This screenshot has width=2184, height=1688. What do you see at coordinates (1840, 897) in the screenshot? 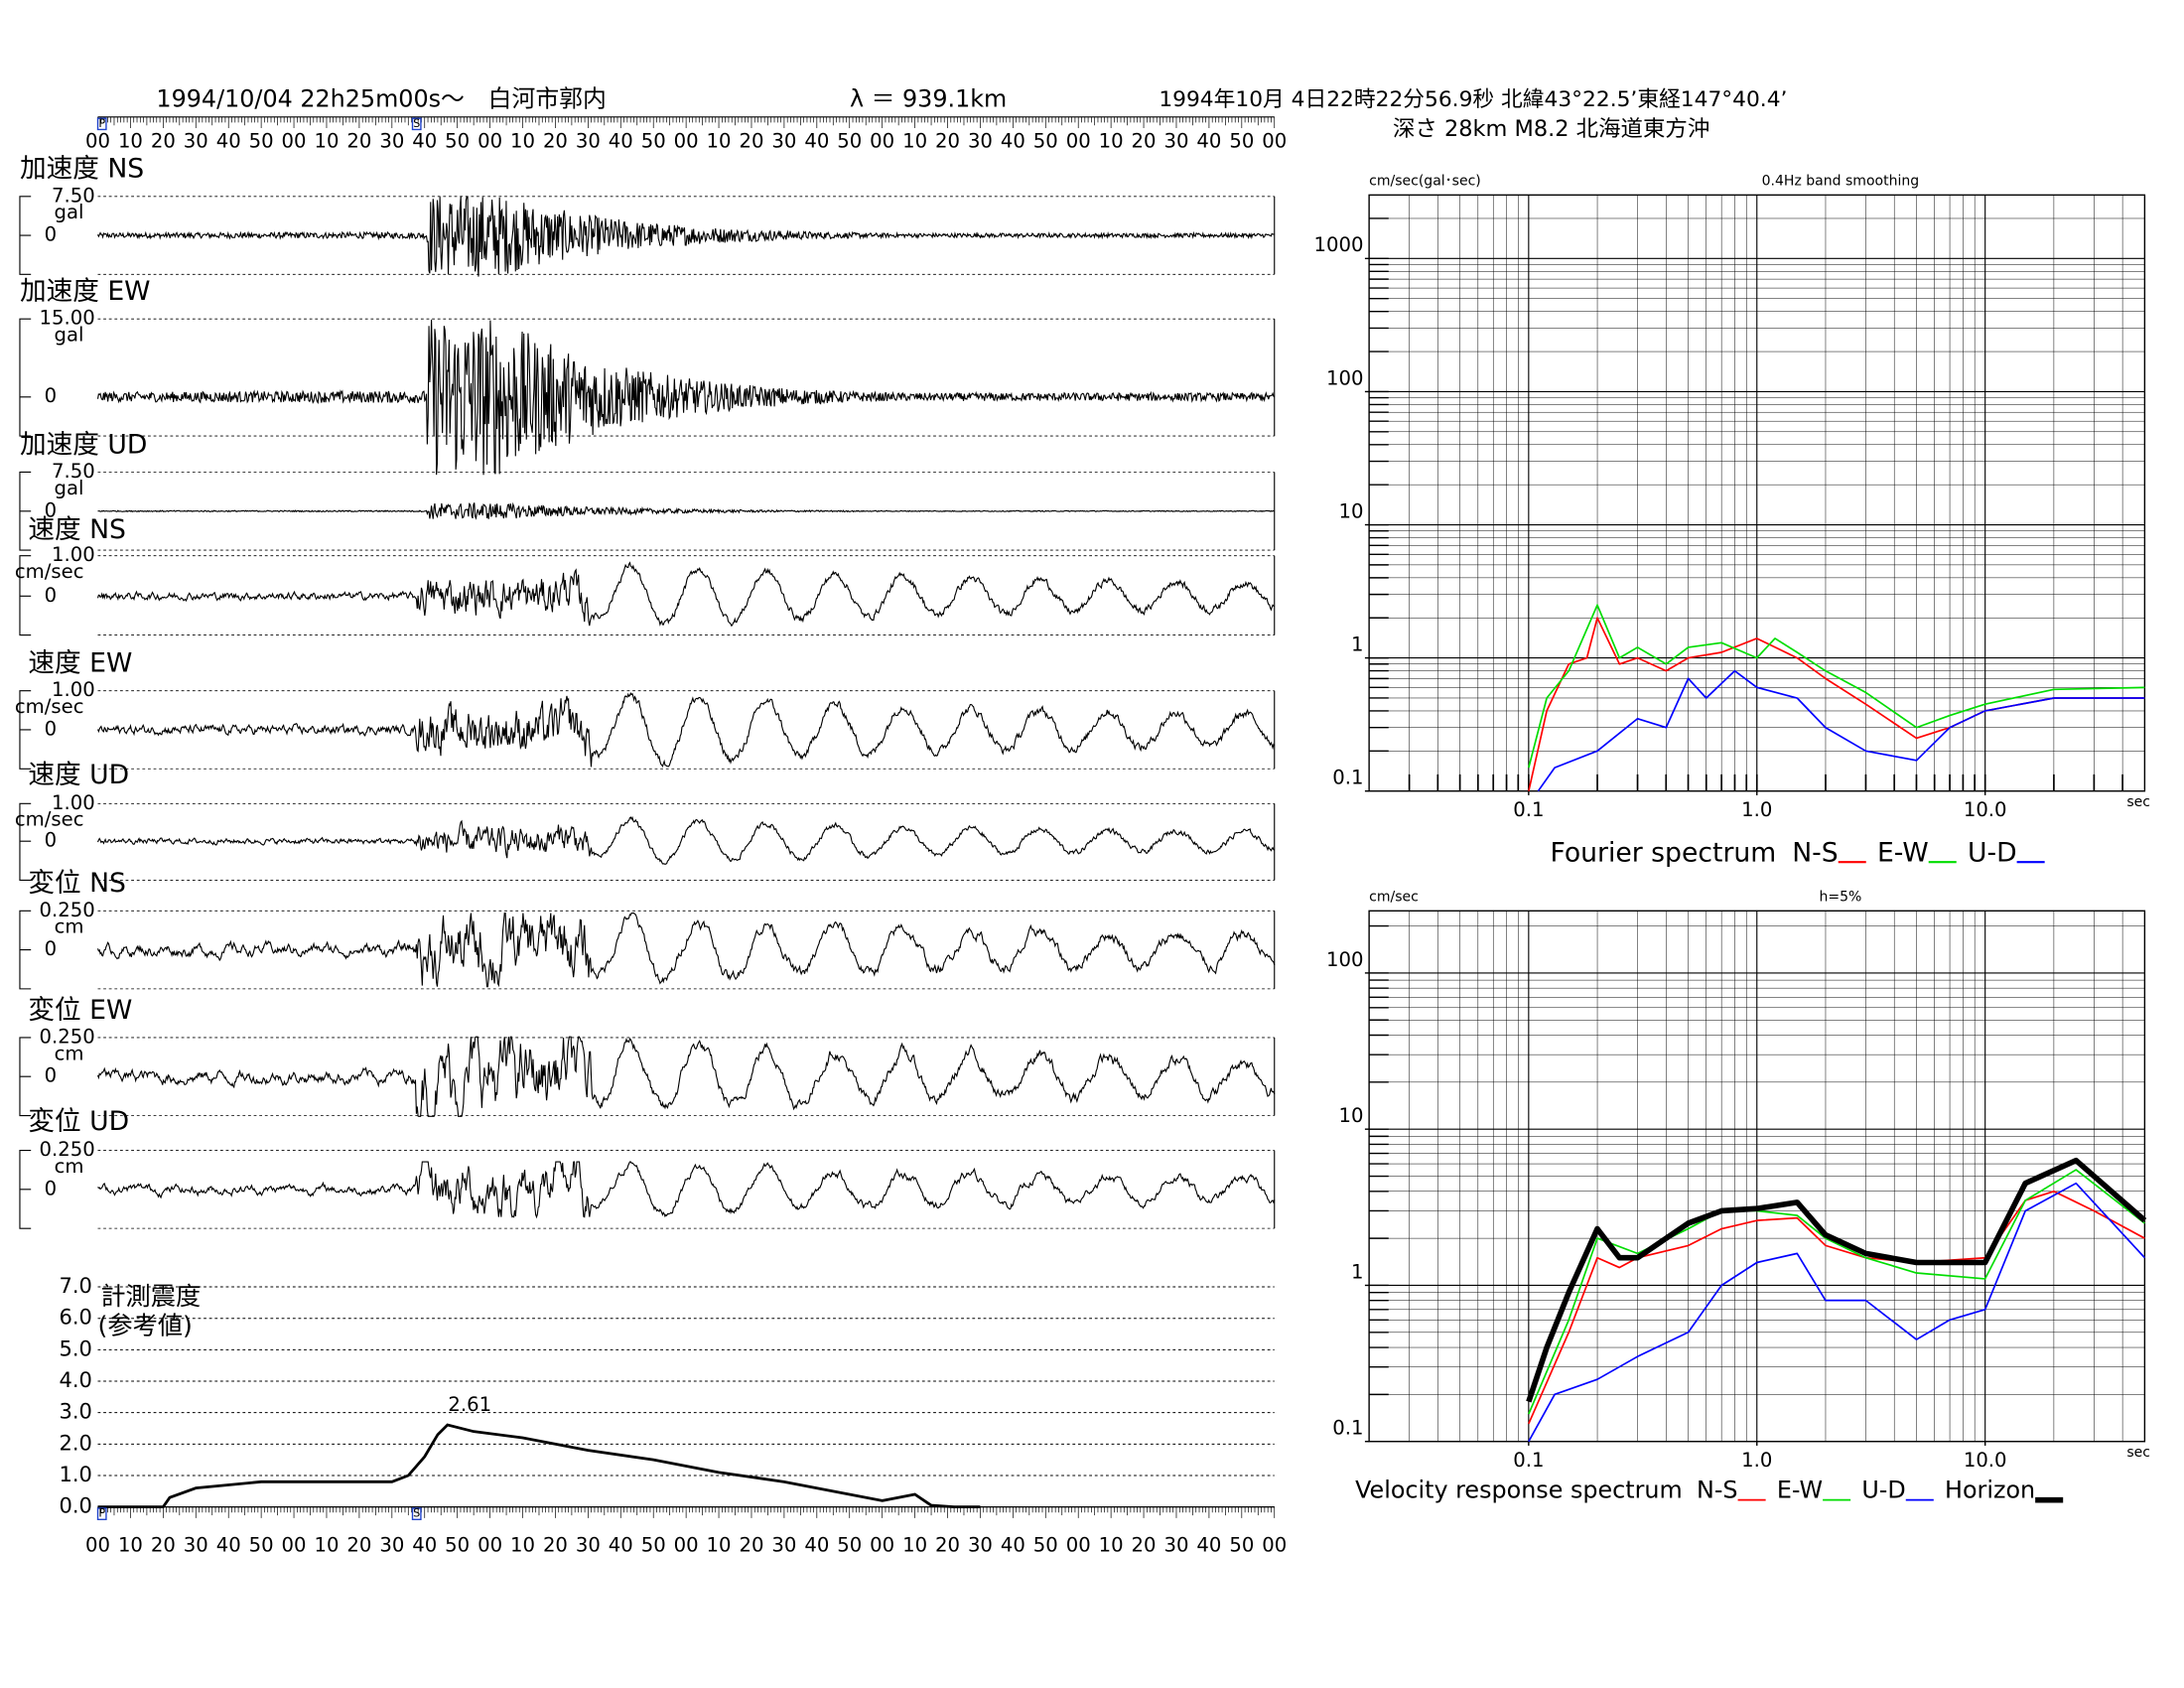
I see `chart-subtitle: h=5%` at bounding box center [1840, 897].